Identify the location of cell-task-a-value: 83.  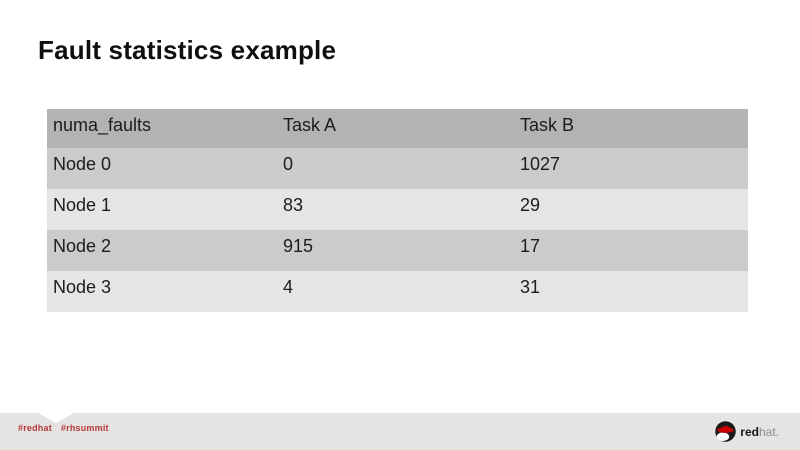
(293, 205).